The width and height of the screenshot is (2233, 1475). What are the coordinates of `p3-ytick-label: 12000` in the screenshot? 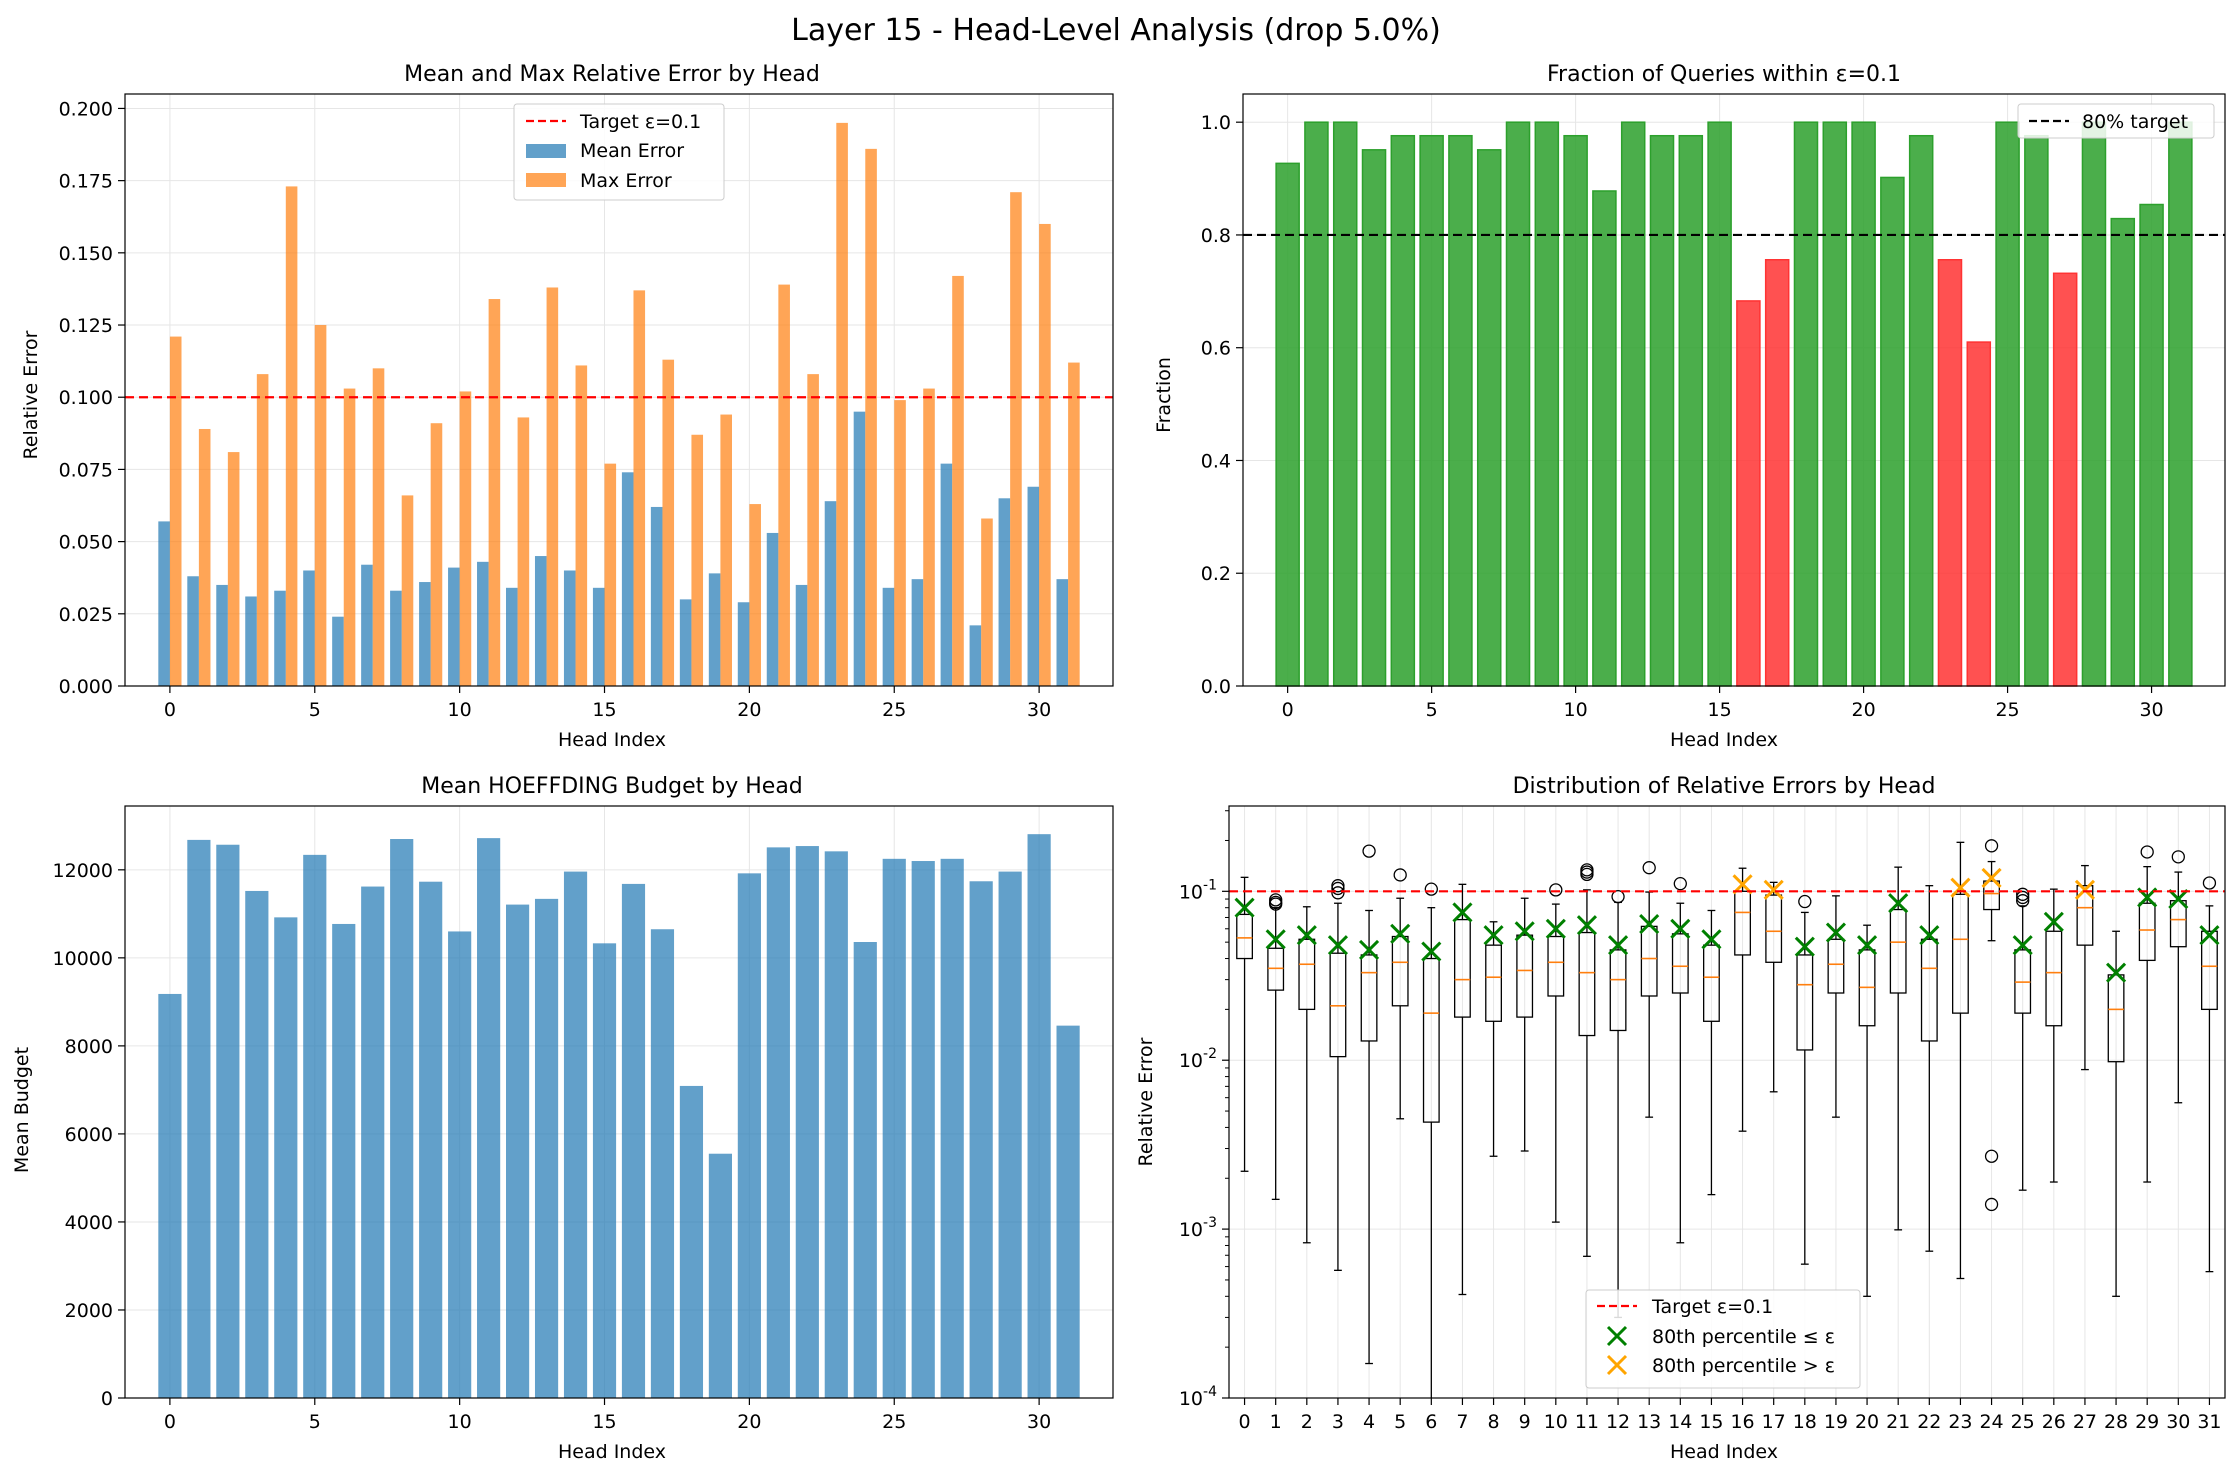 It's located at (83, 871).